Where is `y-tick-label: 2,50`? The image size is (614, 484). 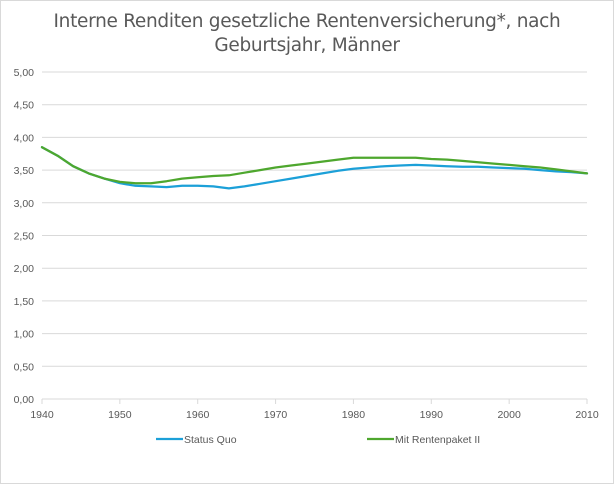
y-tick-label: 2,50 is located at coordinates (24, 237).